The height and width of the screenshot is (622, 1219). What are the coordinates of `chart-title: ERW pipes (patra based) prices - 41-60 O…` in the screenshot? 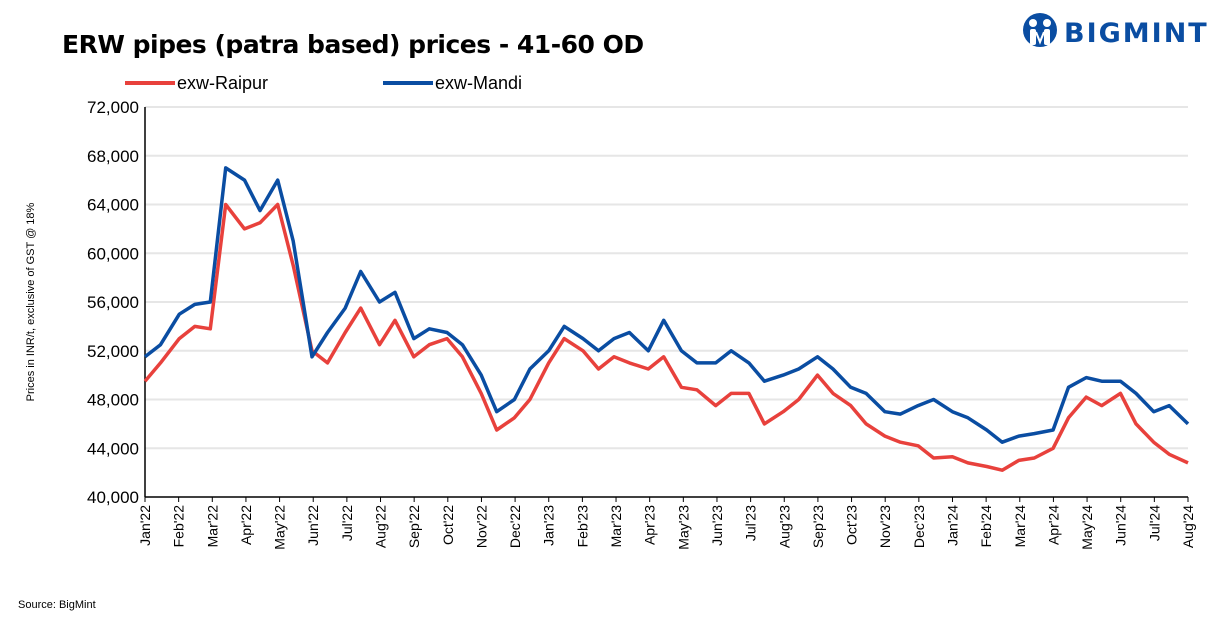 It's located at (353, 44).